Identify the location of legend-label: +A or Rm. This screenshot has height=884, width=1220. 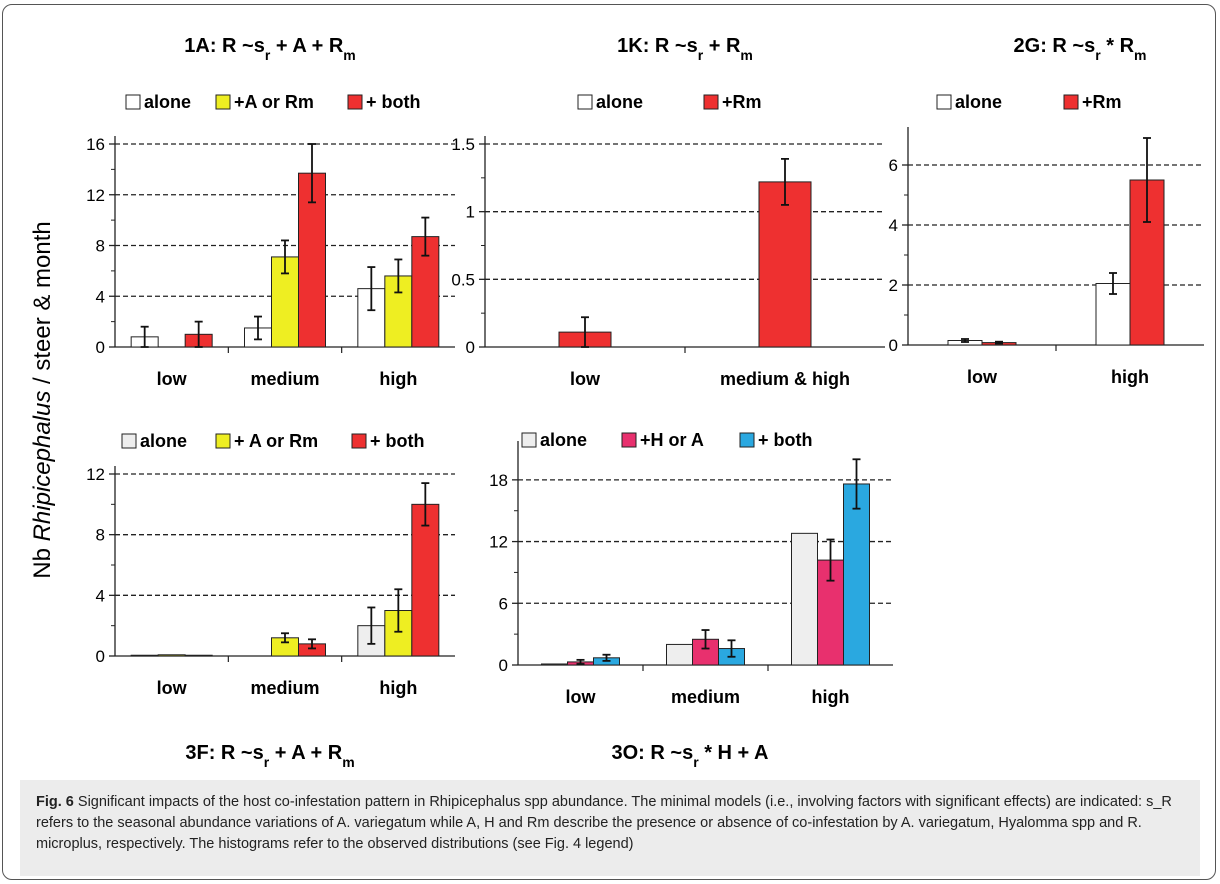
(274, 102).